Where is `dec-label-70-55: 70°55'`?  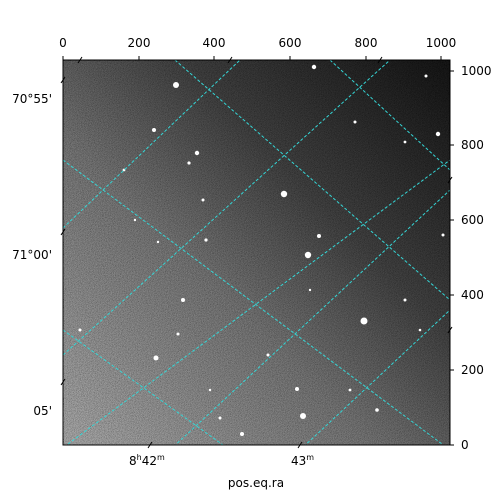 dec-label-70-55: 70°55' is located at coordinates (32, 99).